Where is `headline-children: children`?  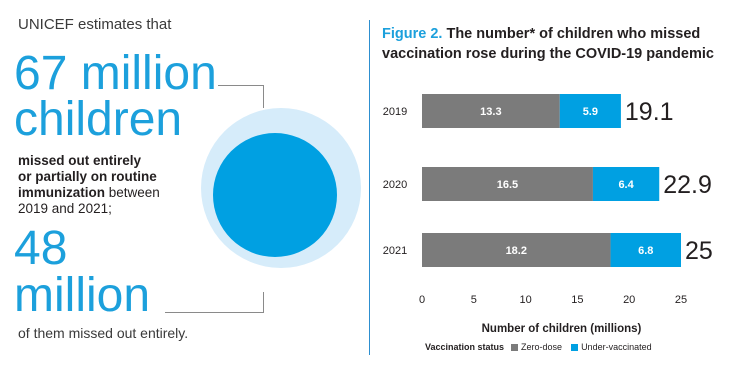
headline-children: children is located at coordinates (98, 119).